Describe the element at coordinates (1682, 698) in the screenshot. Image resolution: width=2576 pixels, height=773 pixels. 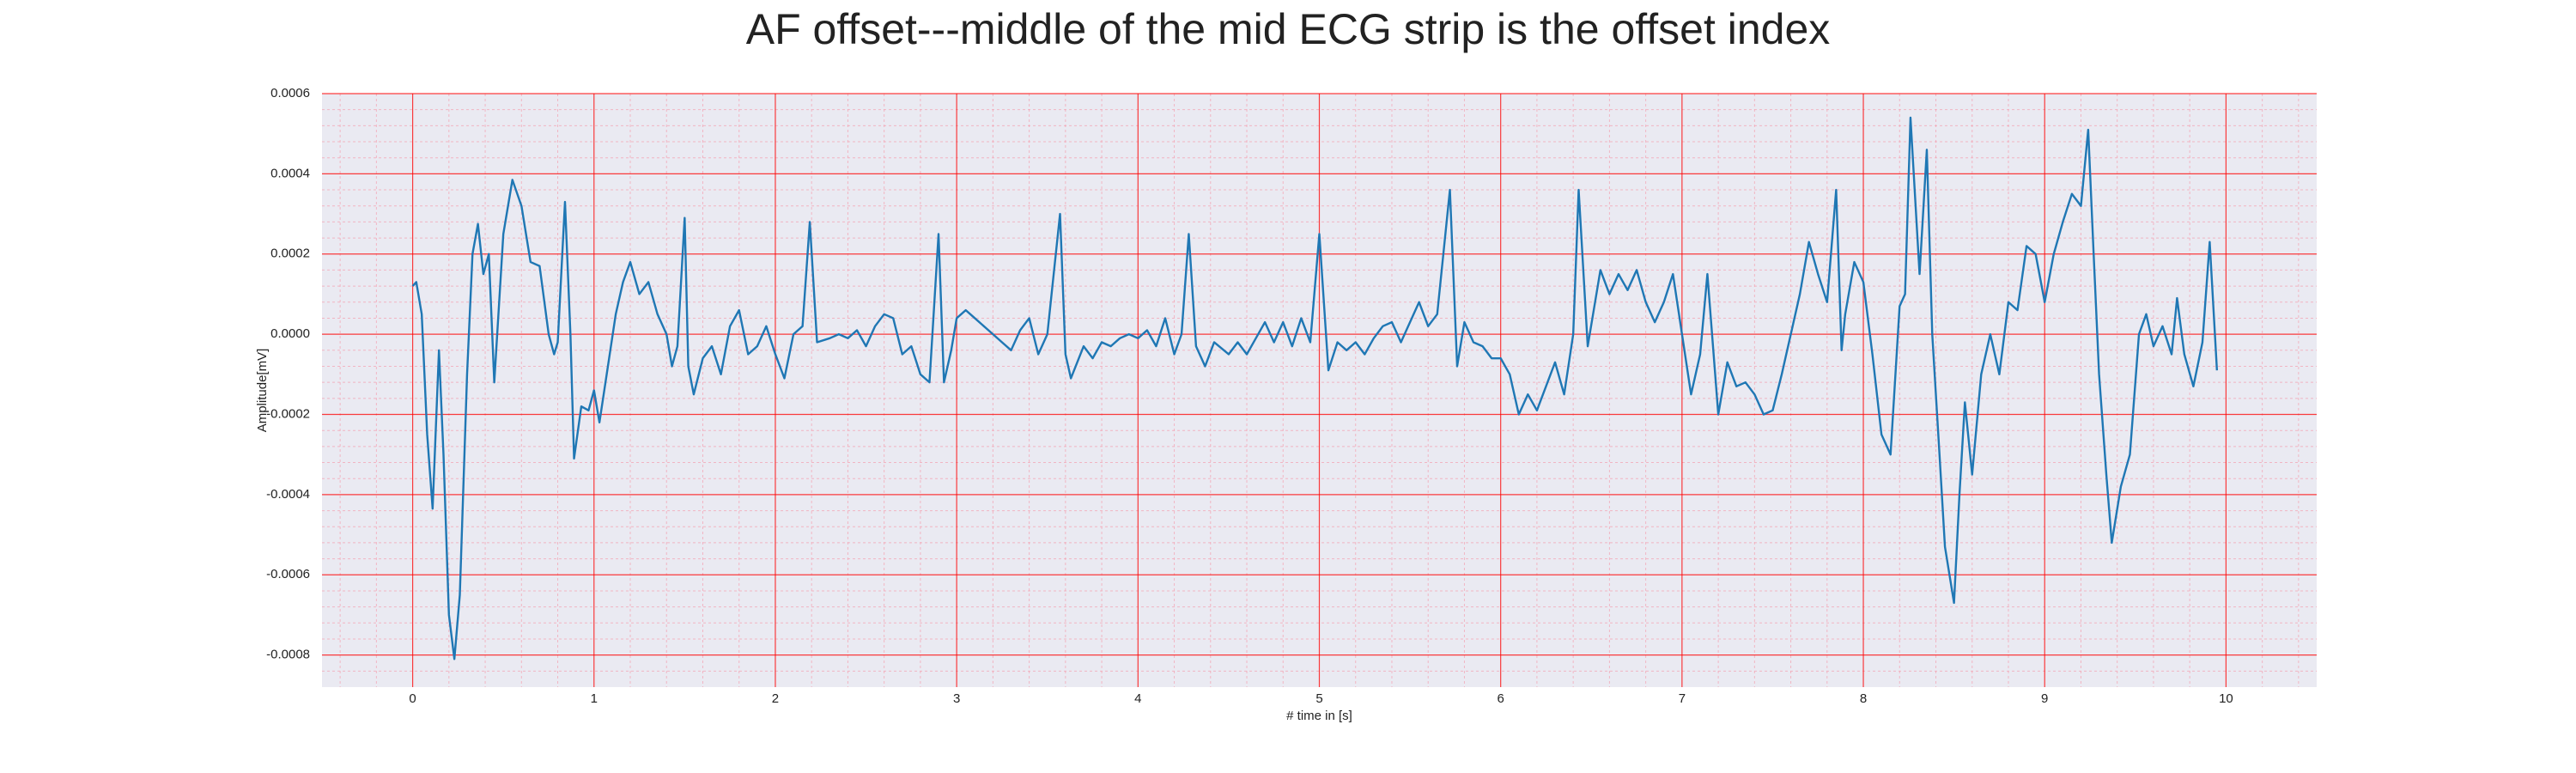
I see `x-tick-label: 7` at that location.